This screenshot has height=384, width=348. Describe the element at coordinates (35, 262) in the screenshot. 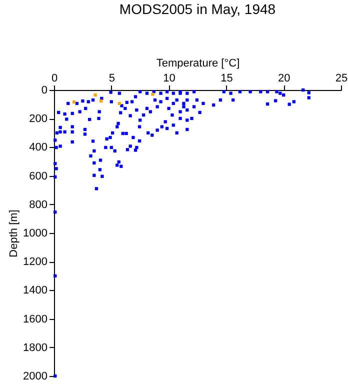

I see `y-tick-label: 1200` at that location.